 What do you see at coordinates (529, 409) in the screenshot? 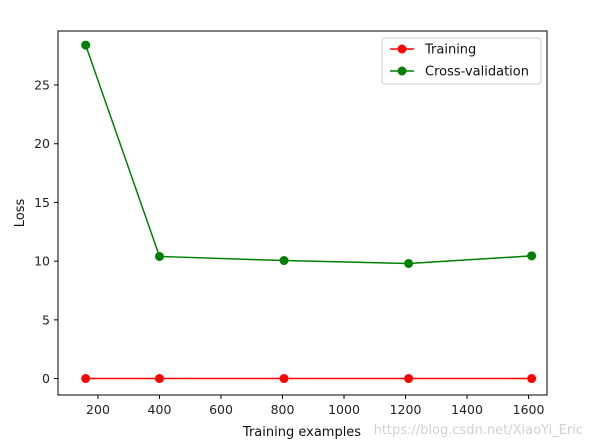
I see `x-tick-label: 1600` at bounding box center [529, 409].